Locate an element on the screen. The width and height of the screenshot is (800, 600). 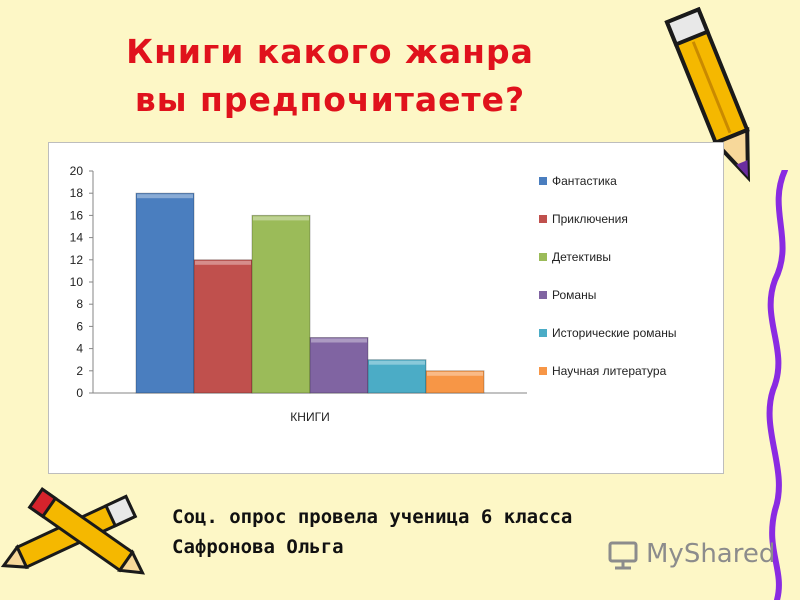
y-tick-label: 20 is located at coordinates (77, 171).